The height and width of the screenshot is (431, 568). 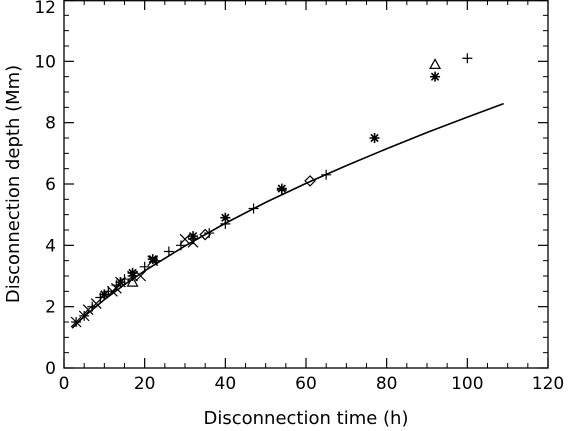 I want to click on x-tick-label: 120, so click(x=548, y=384).